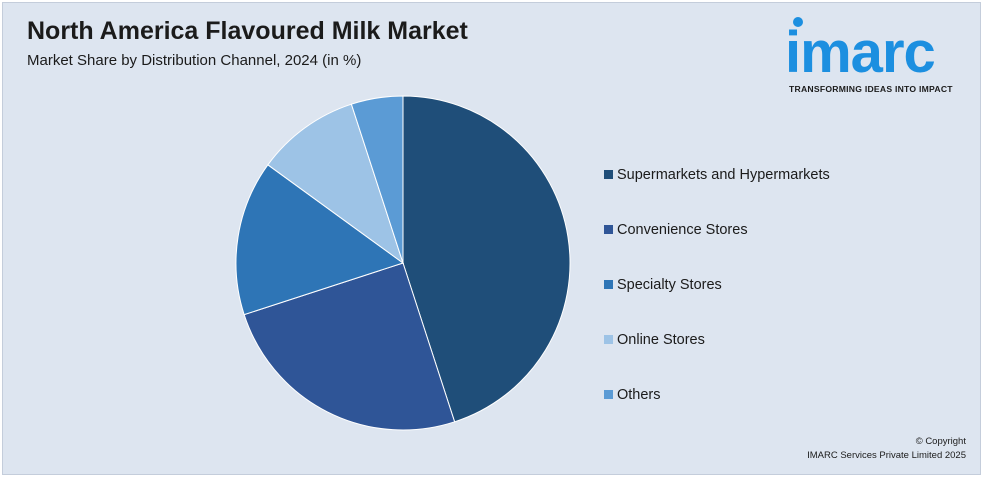 The image size is (983, 477). Describe the element at coordinates (661, 339) in the screenshot. I see `legend-label: Online Stores` at that location.